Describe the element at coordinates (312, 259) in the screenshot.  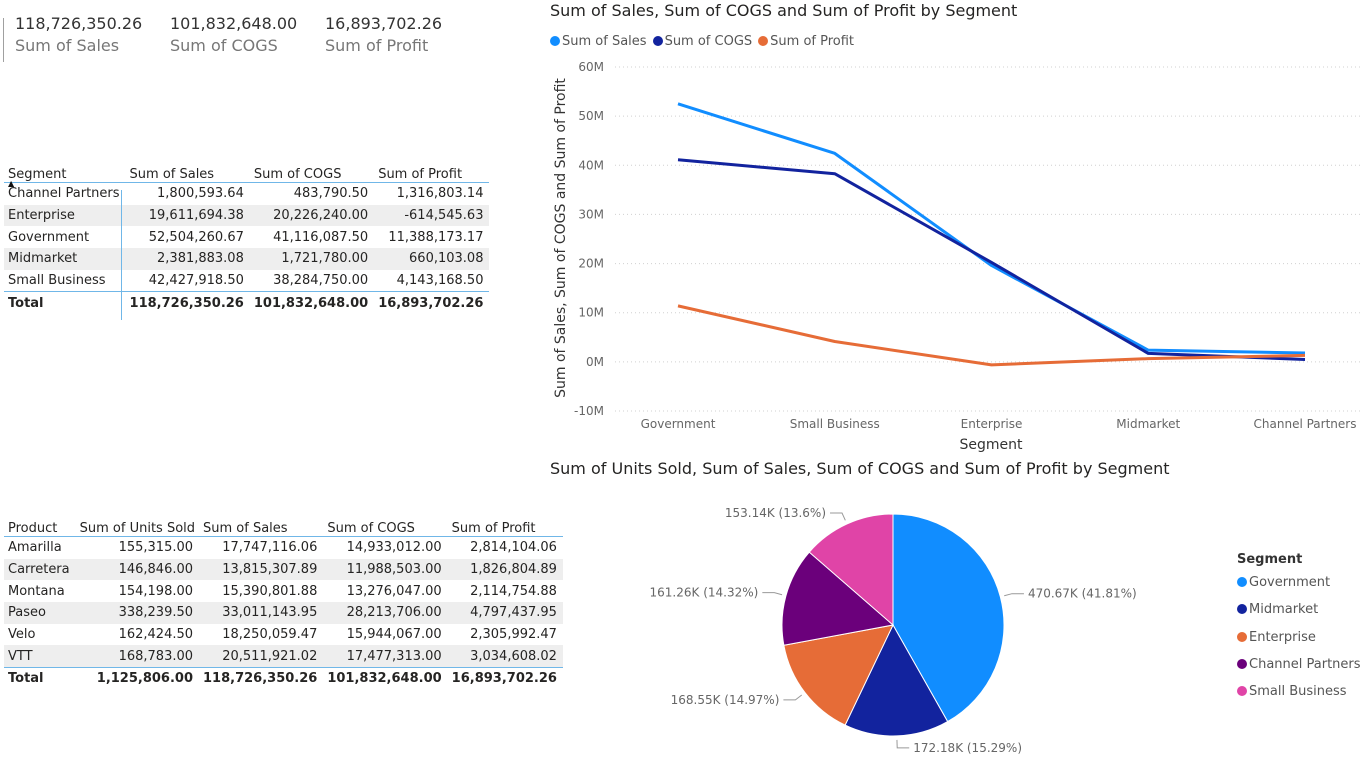
I see `table-cell: 1,721,780.00` at that location.